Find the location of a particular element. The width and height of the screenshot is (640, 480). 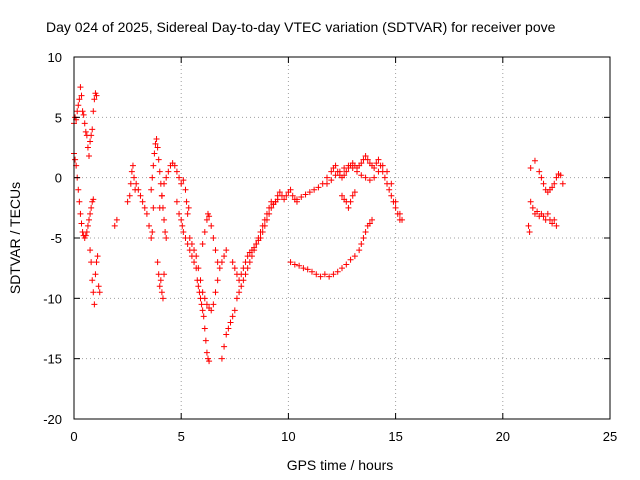

x-tick-label: 20 is located at coordinates (503, 436).